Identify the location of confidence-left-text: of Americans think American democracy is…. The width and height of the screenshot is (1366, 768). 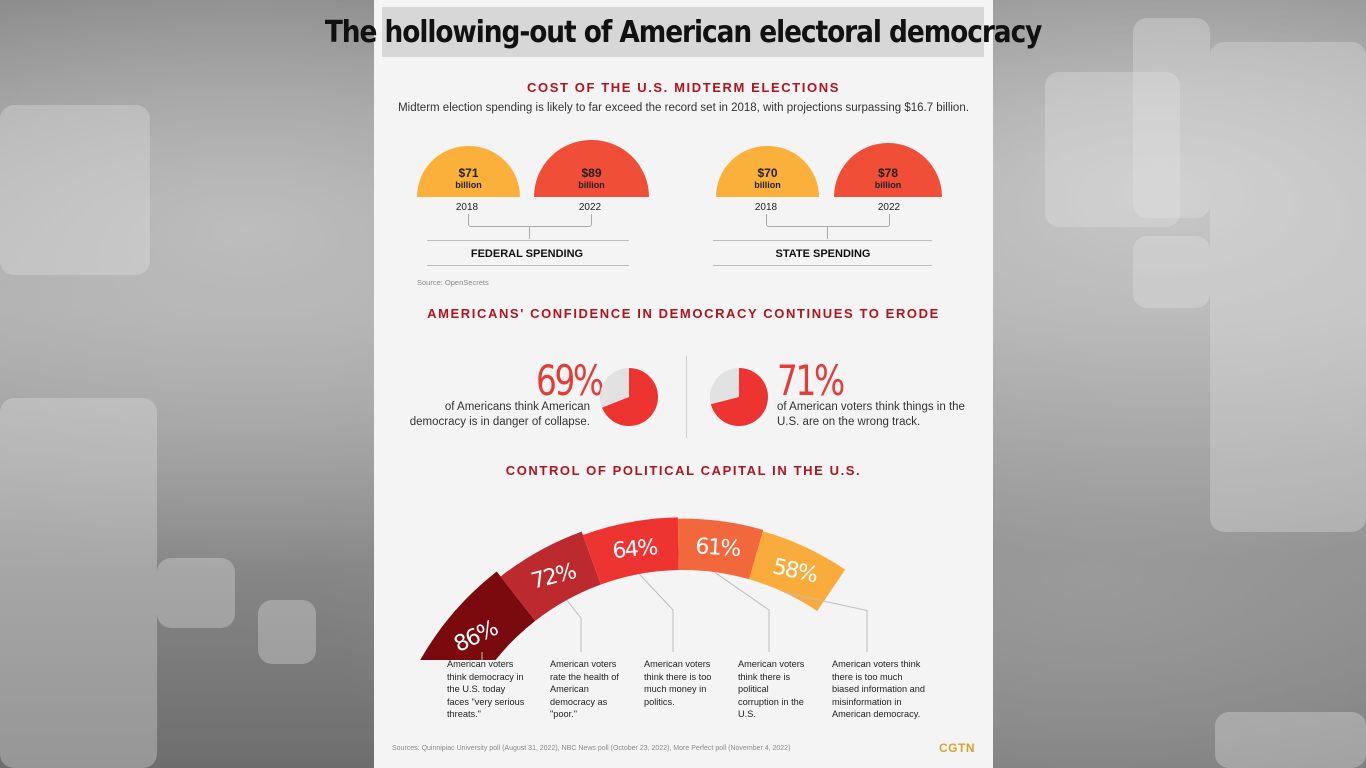
(499, 414).